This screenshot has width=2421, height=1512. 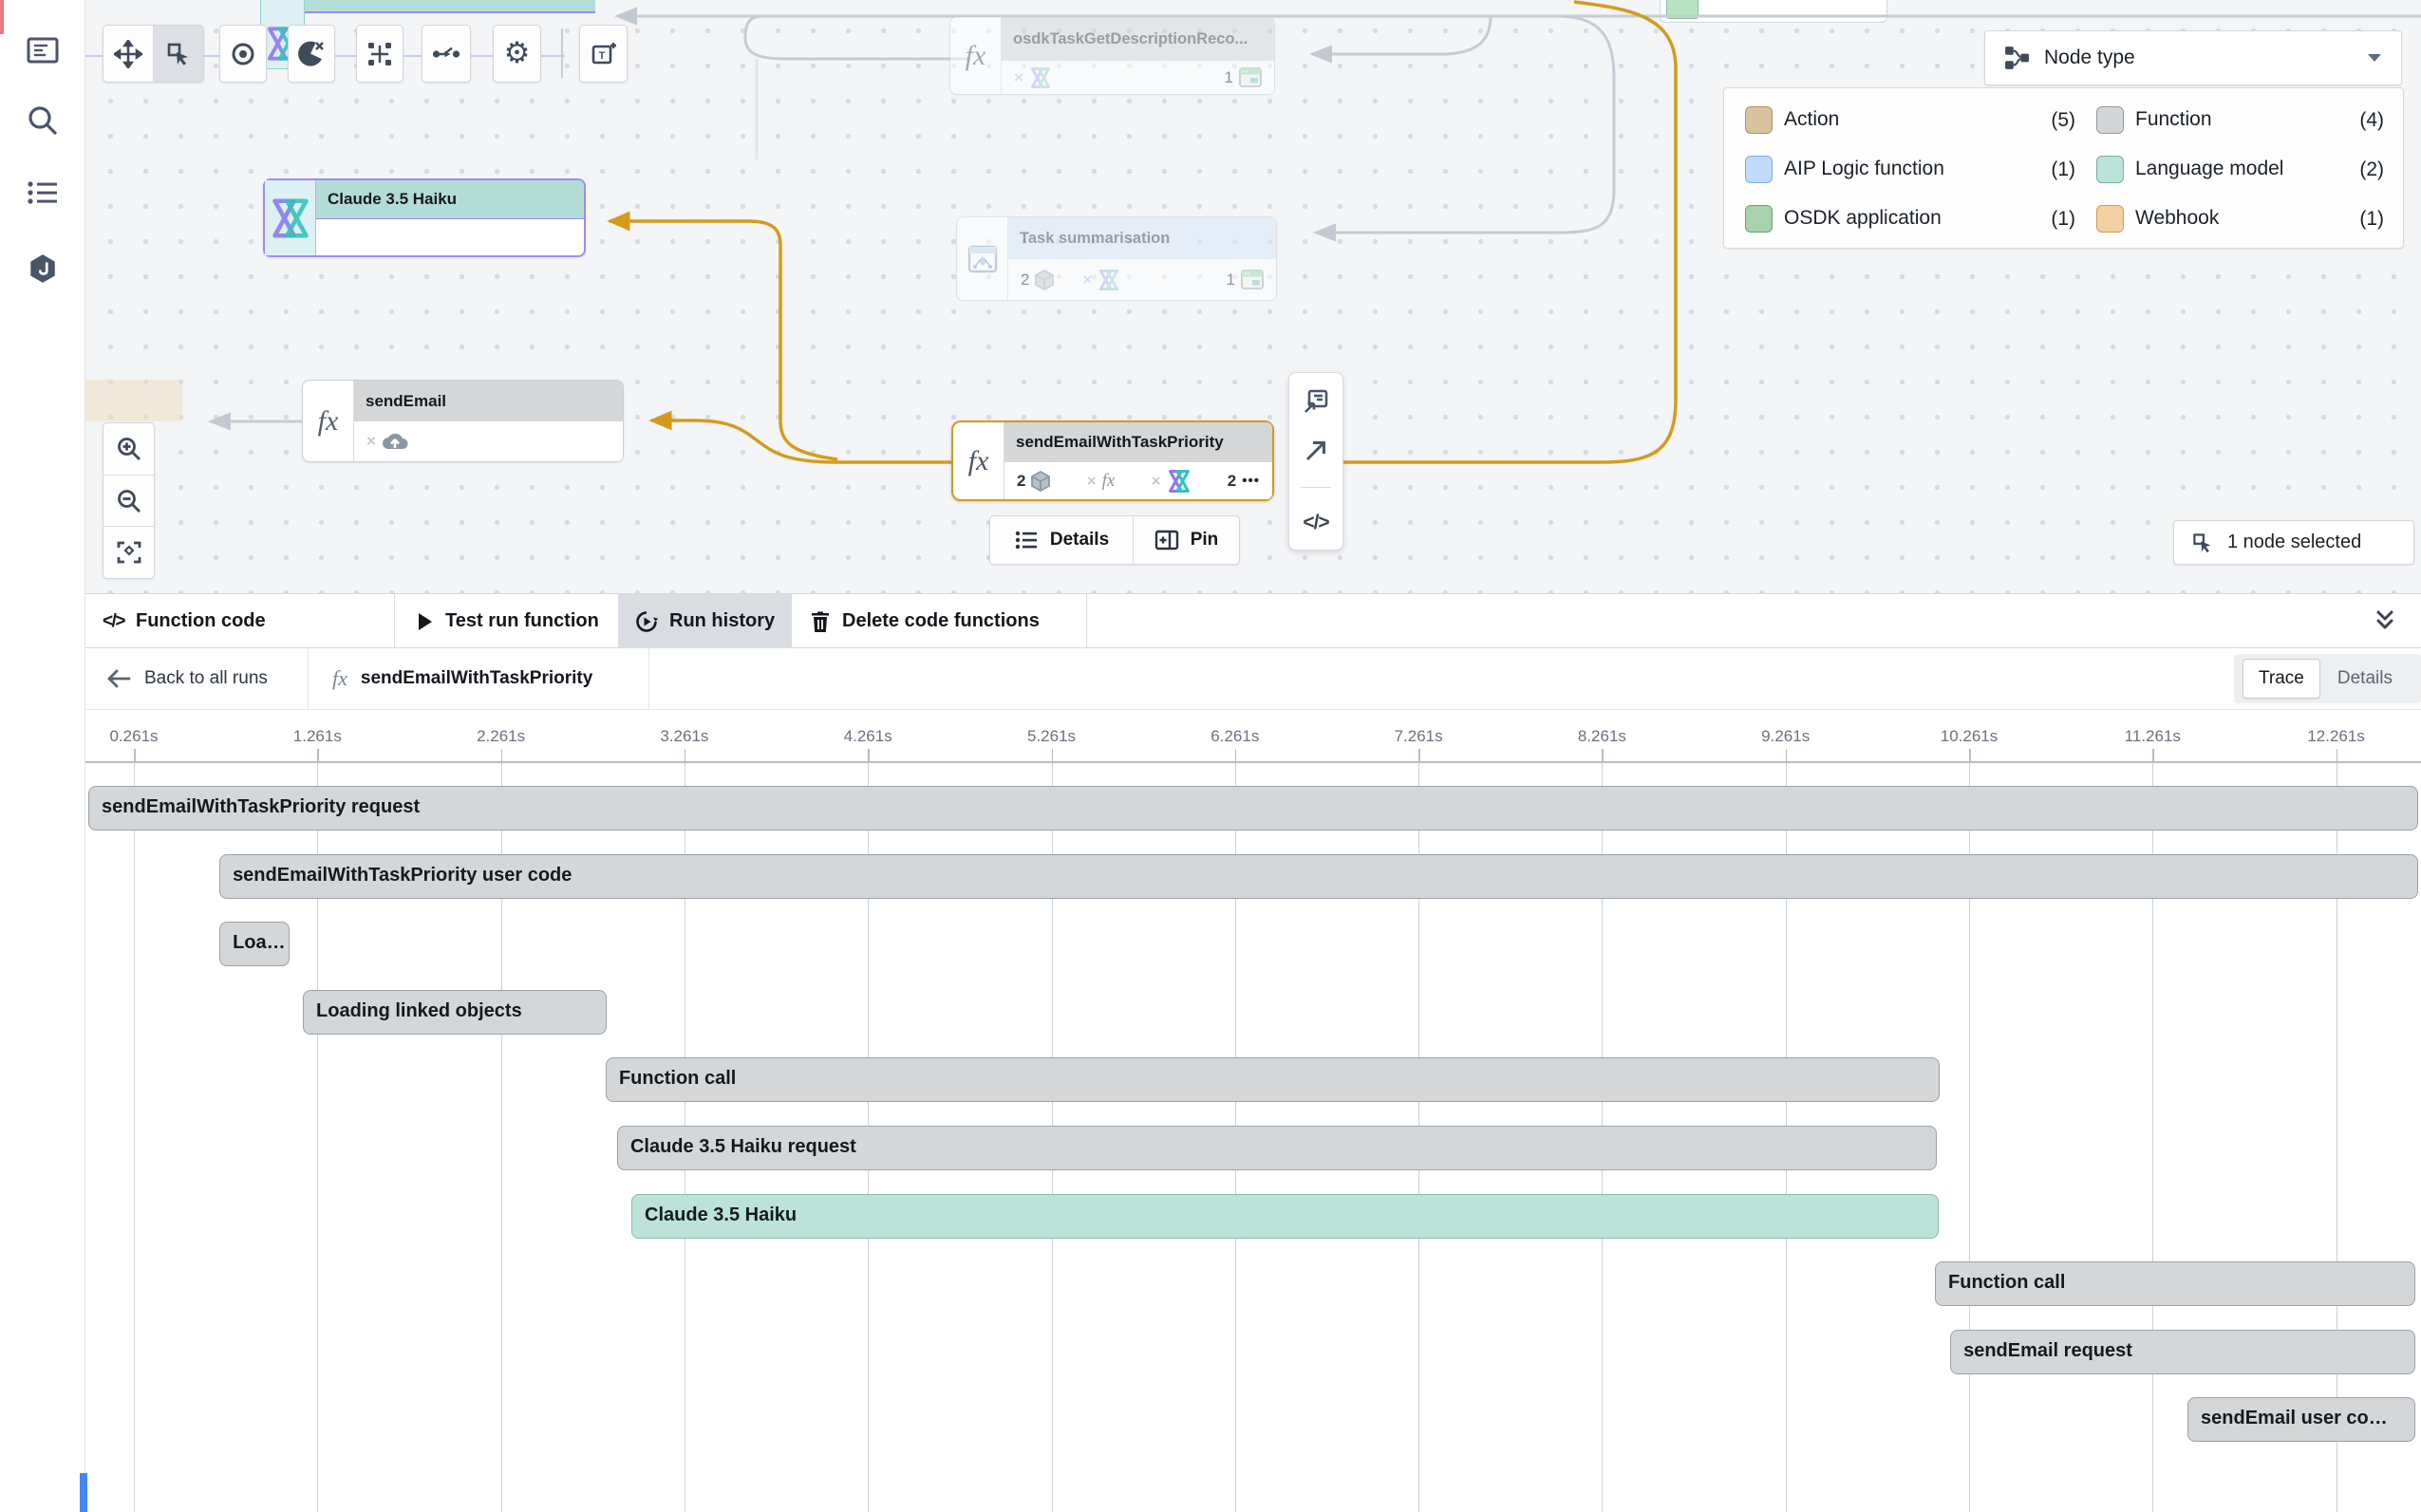 What do you see at coordinates (419, 1010) in the screenshot?
I see `trace-span-label: Loading linked objects` at bounding box center [419, 1010].